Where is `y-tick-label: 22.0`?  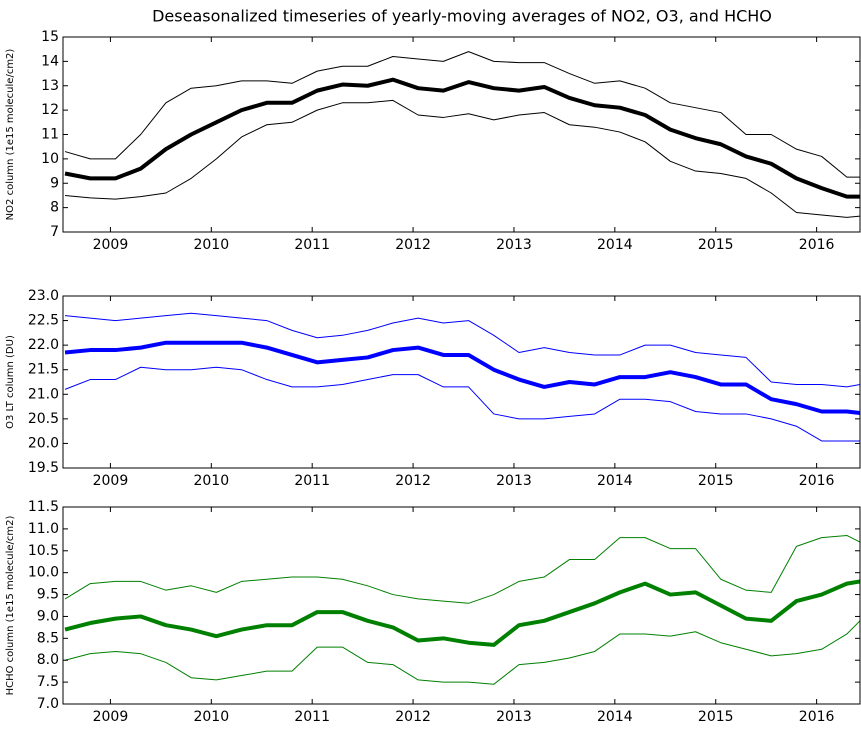 y-tick-label: 22.0 is located at coordinates (43, 345).